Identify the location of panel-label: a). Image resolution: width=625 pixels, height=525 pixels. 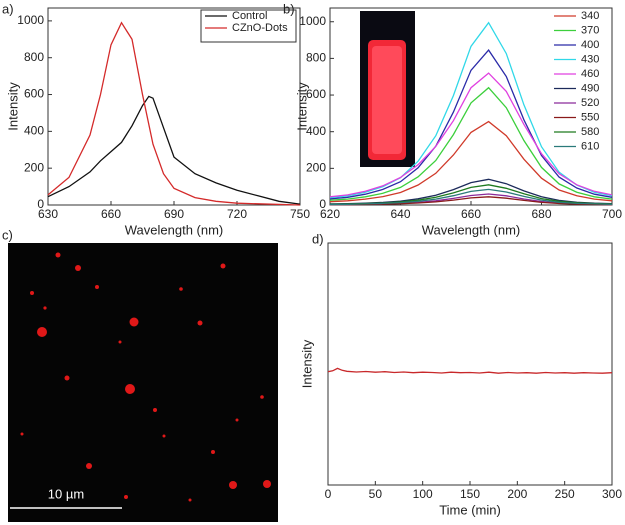
(8, 8).